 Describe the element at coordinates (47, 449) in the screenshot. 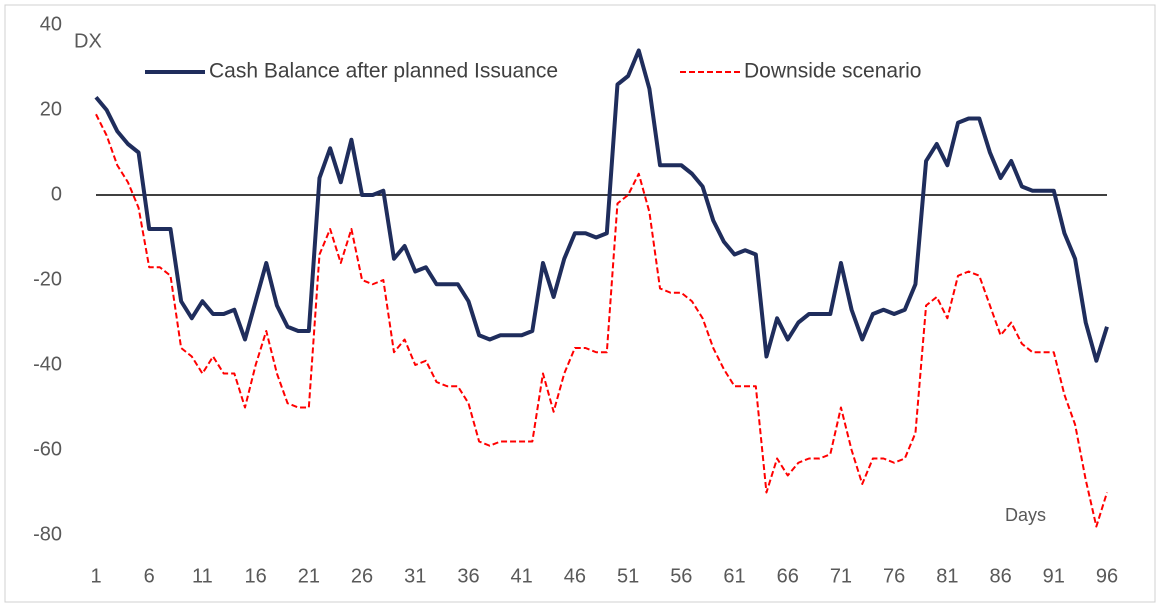

I see `y-tick-label: -60` at that location.